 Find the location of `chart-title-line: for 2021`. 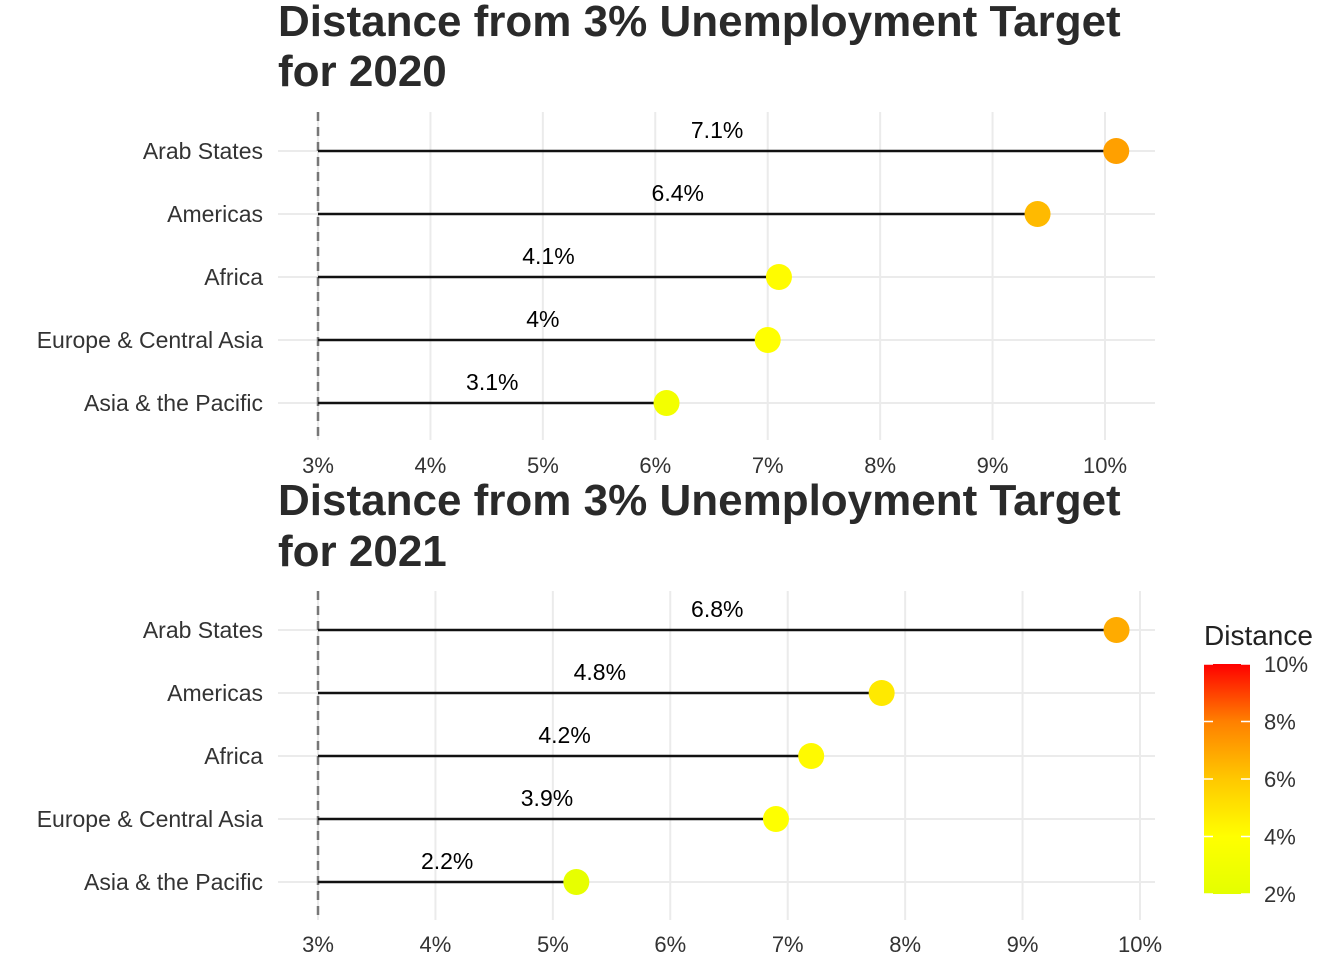

chart-title-line: for 2021 is located at coordinates (362, 551).